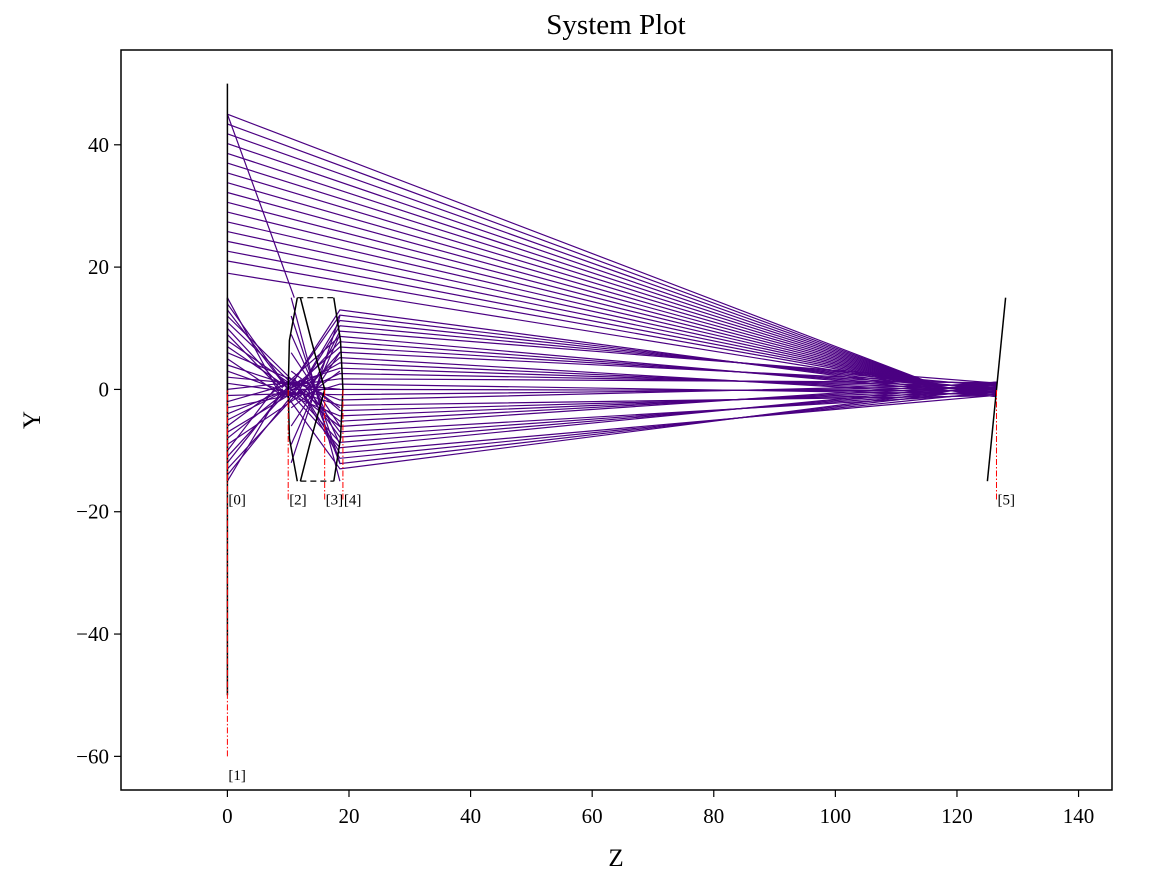  Describe the element at coordinates (592, 816) in the screenshot. I see `x-tick-label: 60` at that location.